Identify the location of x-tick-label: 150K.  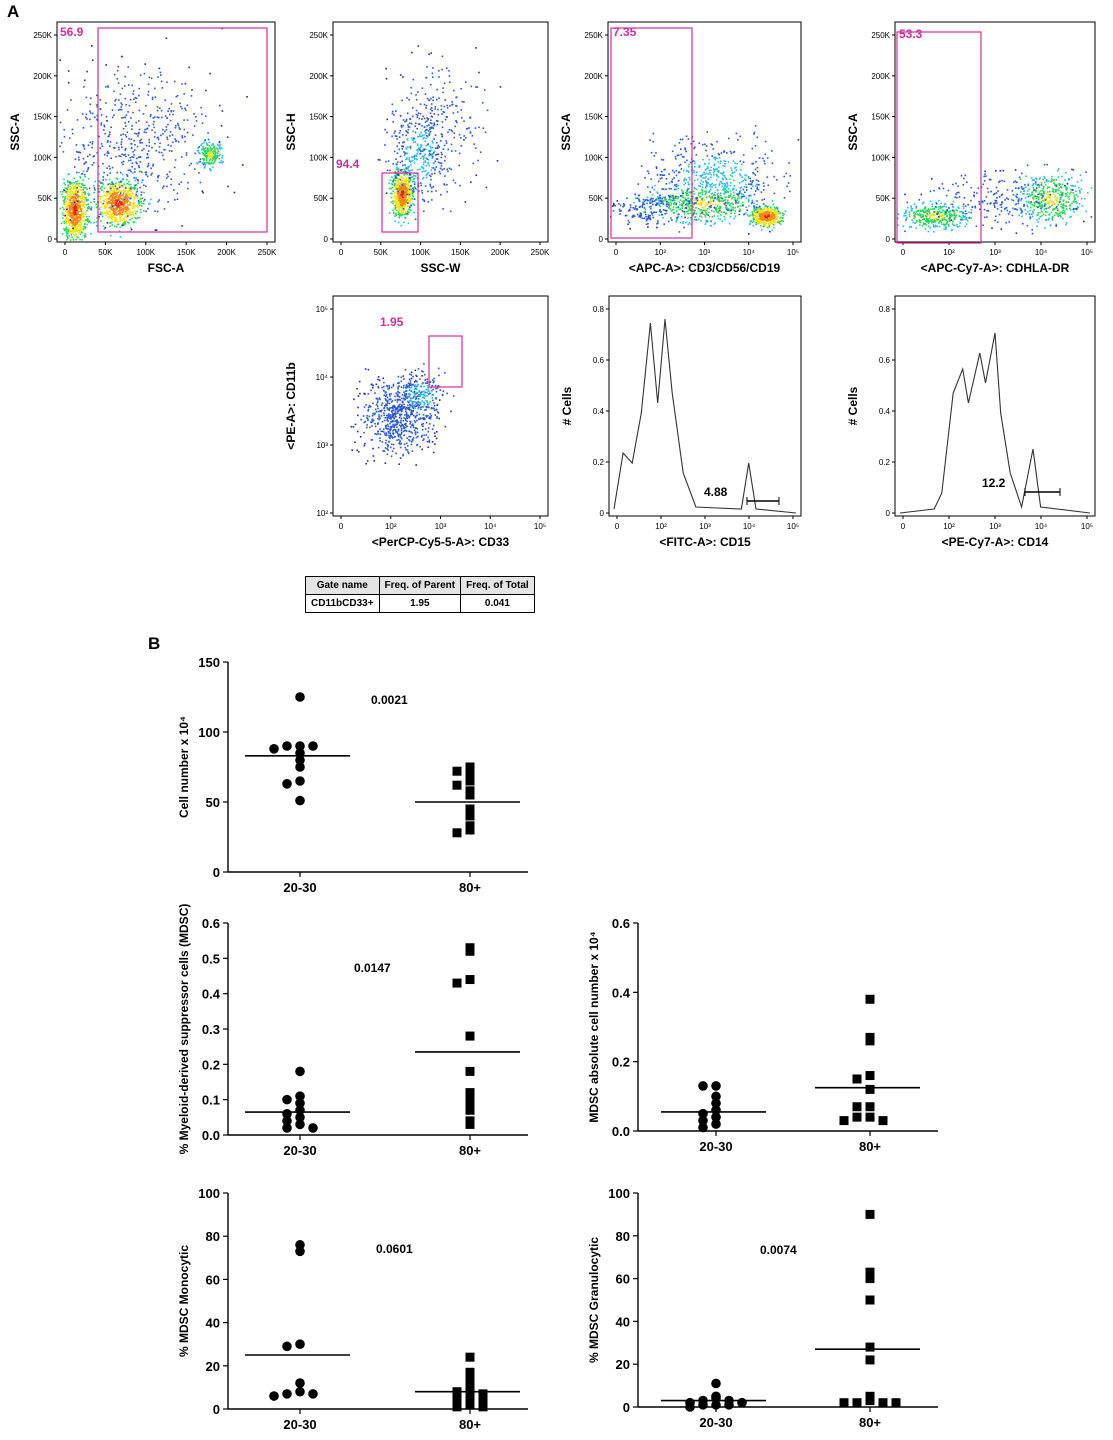
(460, 252).